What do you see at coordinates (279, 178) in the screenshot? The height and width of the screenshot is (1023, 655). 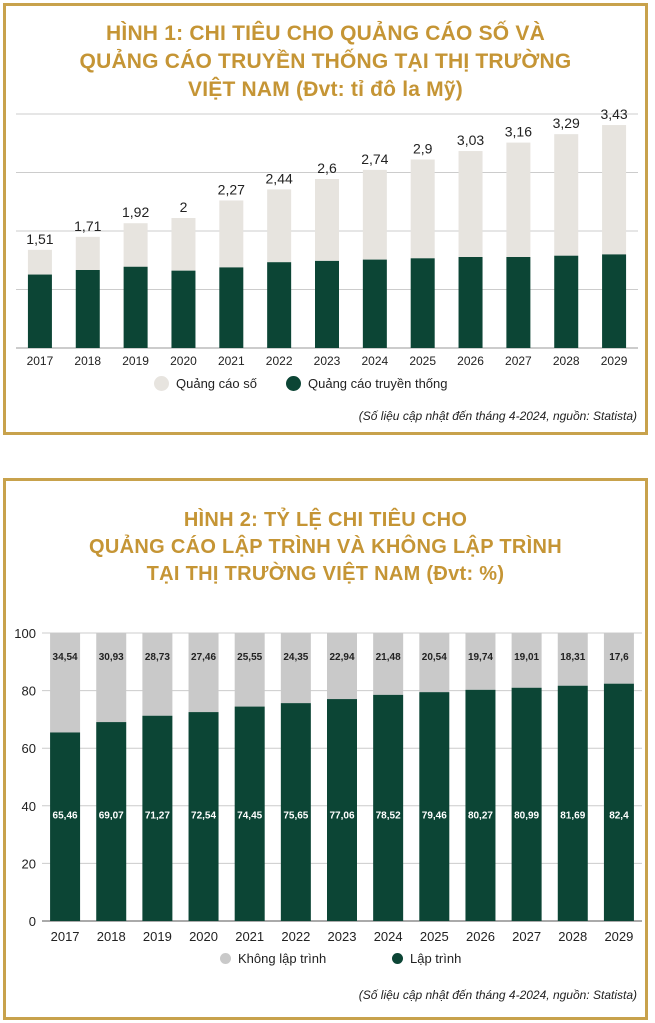 I see `chart1-total-label: 2,44` at bounding box center [279, 178].